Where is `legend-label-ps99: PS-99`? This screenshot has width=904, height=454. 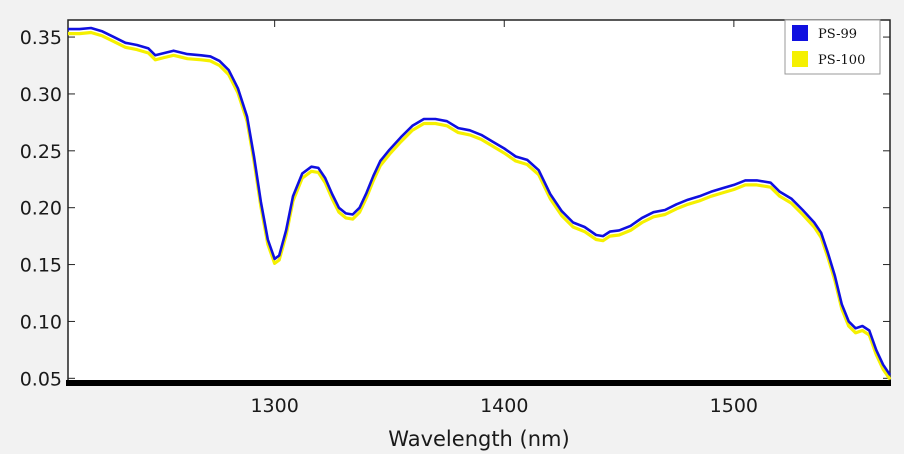 legend-label-ps99: PS-99 is located at coordinates (837, 34).